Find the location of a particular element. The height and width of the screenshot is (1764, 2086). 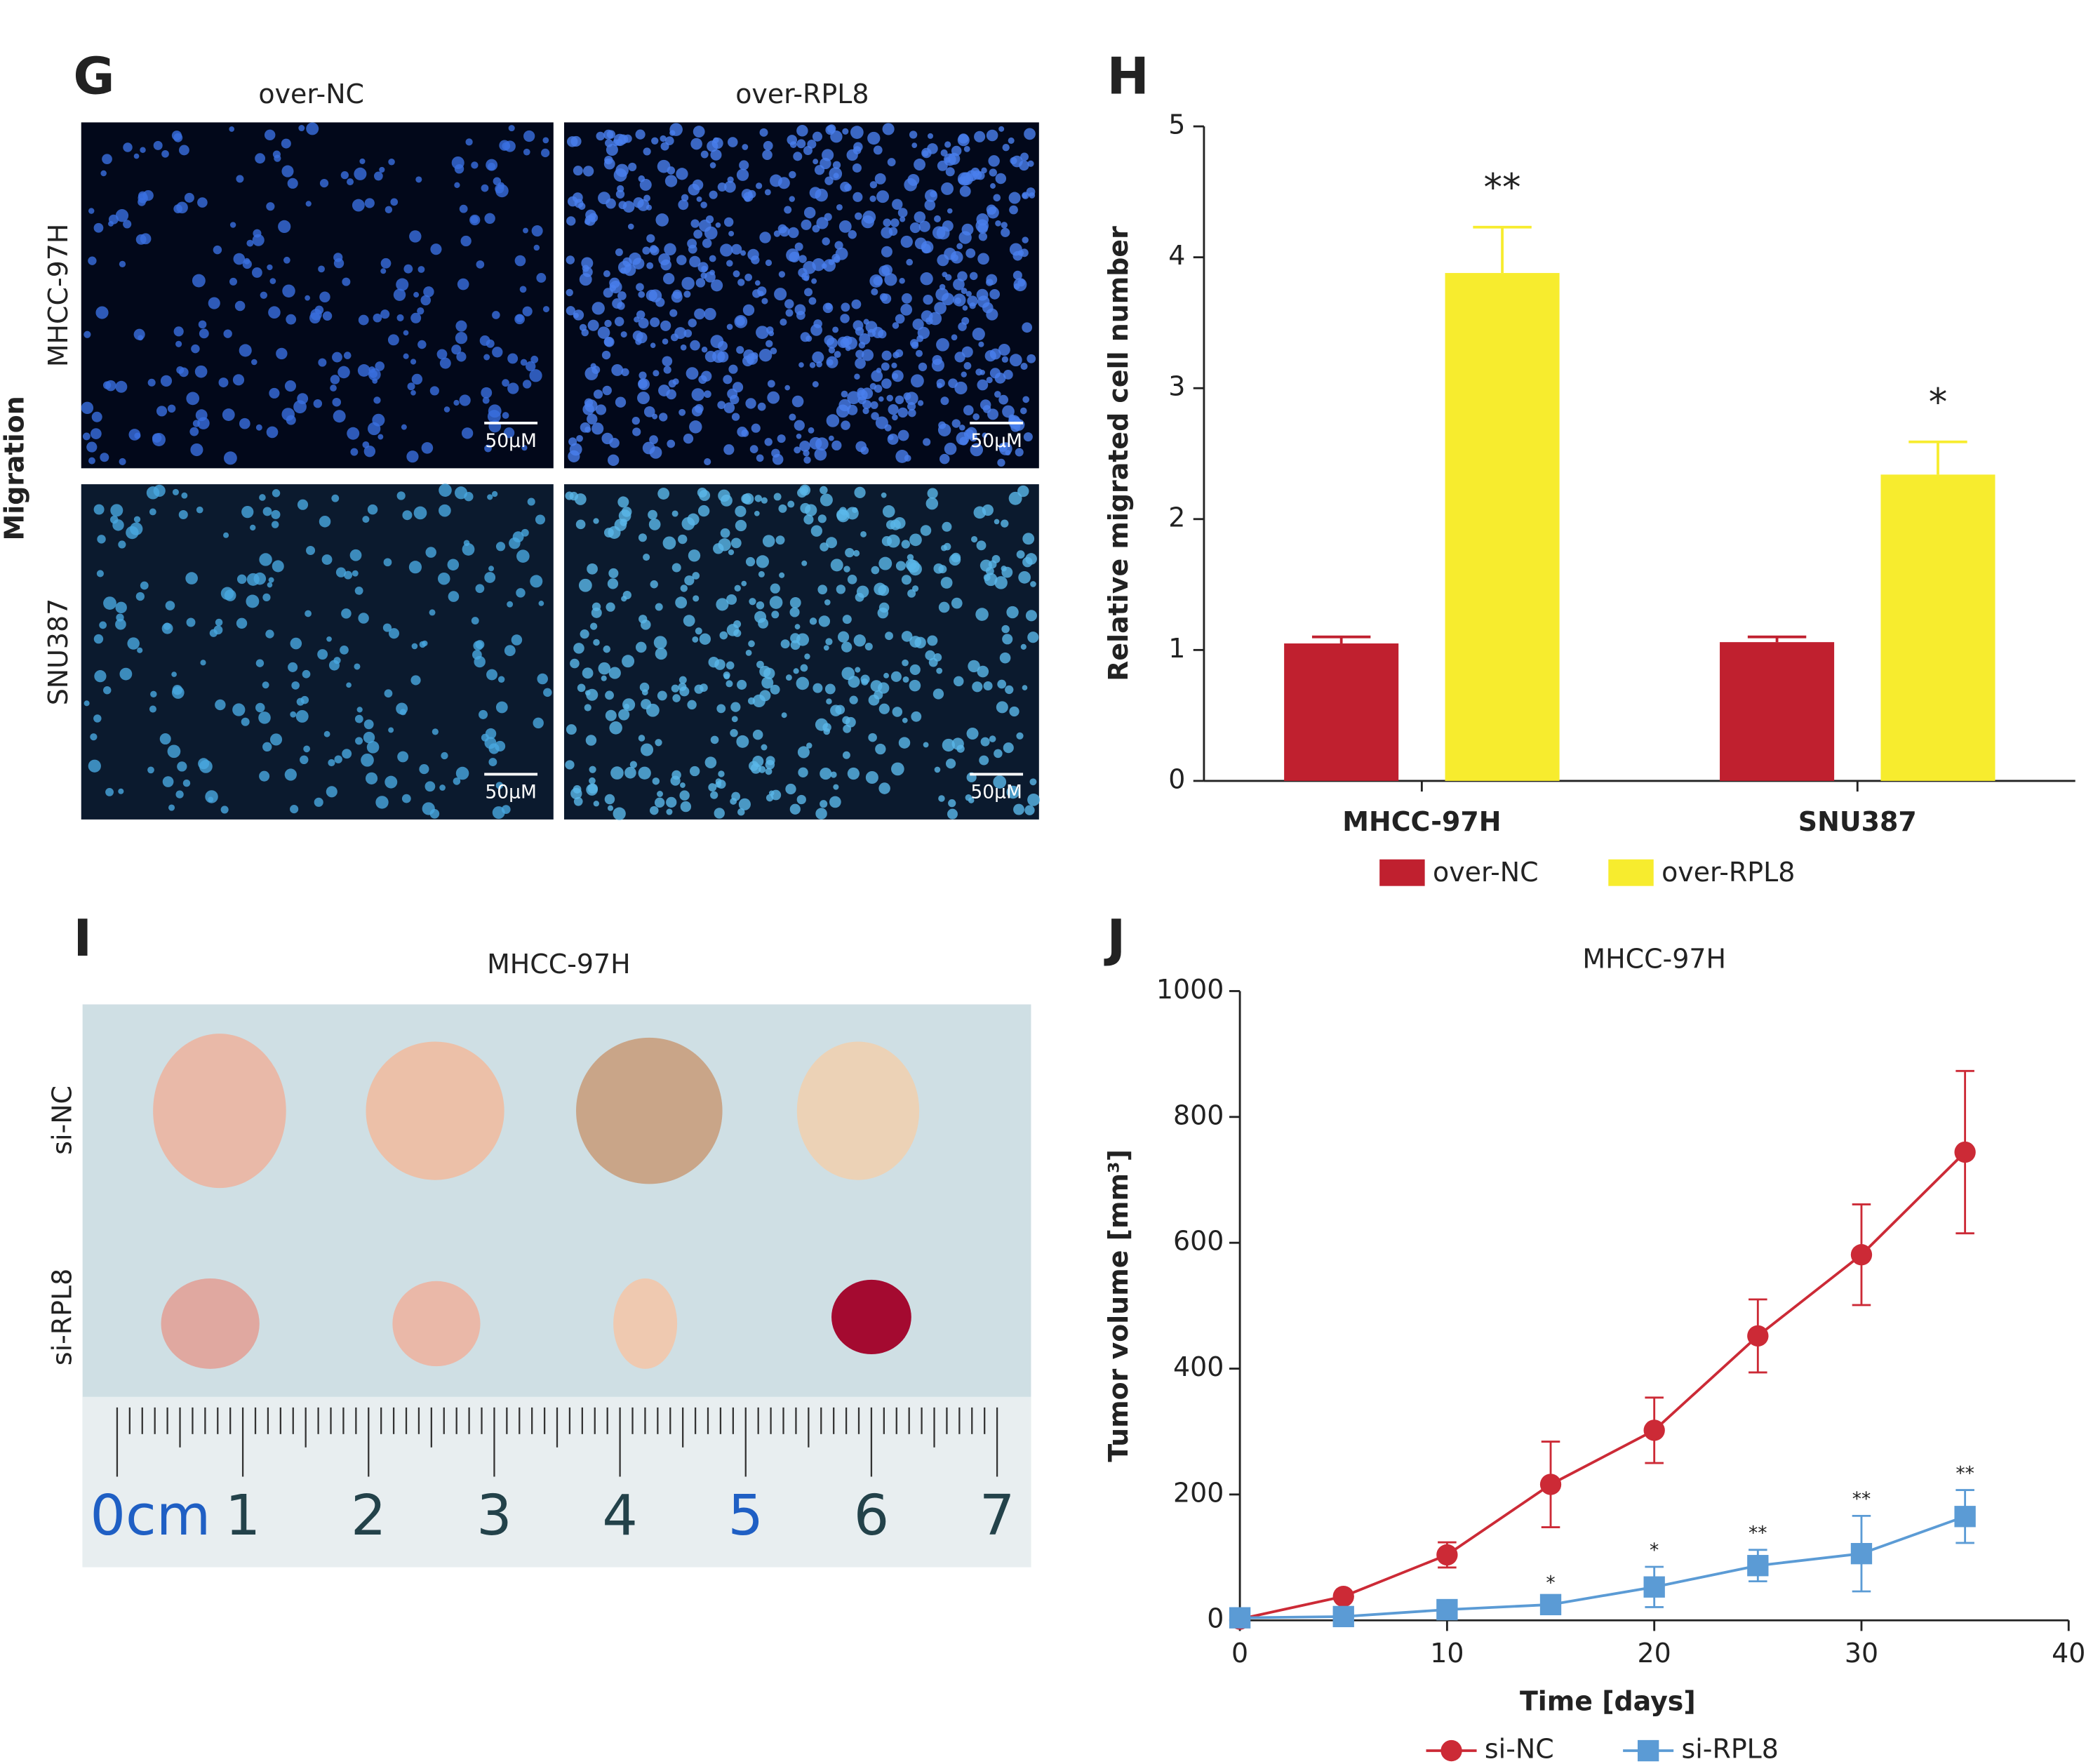

ruler-label: 7 is located at coordinates (997, 1515).